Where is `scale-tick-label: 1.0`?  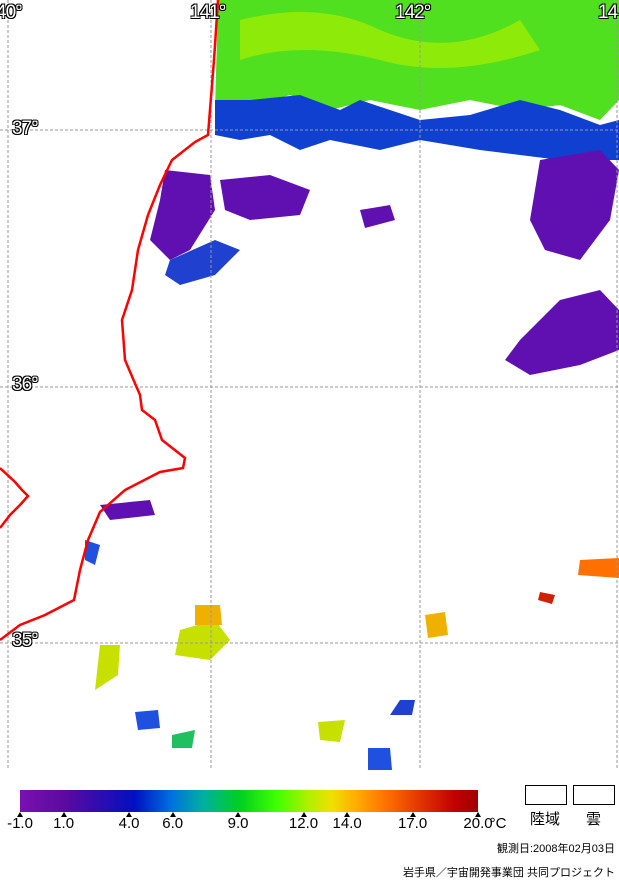
scale-tick-label: 1.0 is located at coordinates (64, 823).